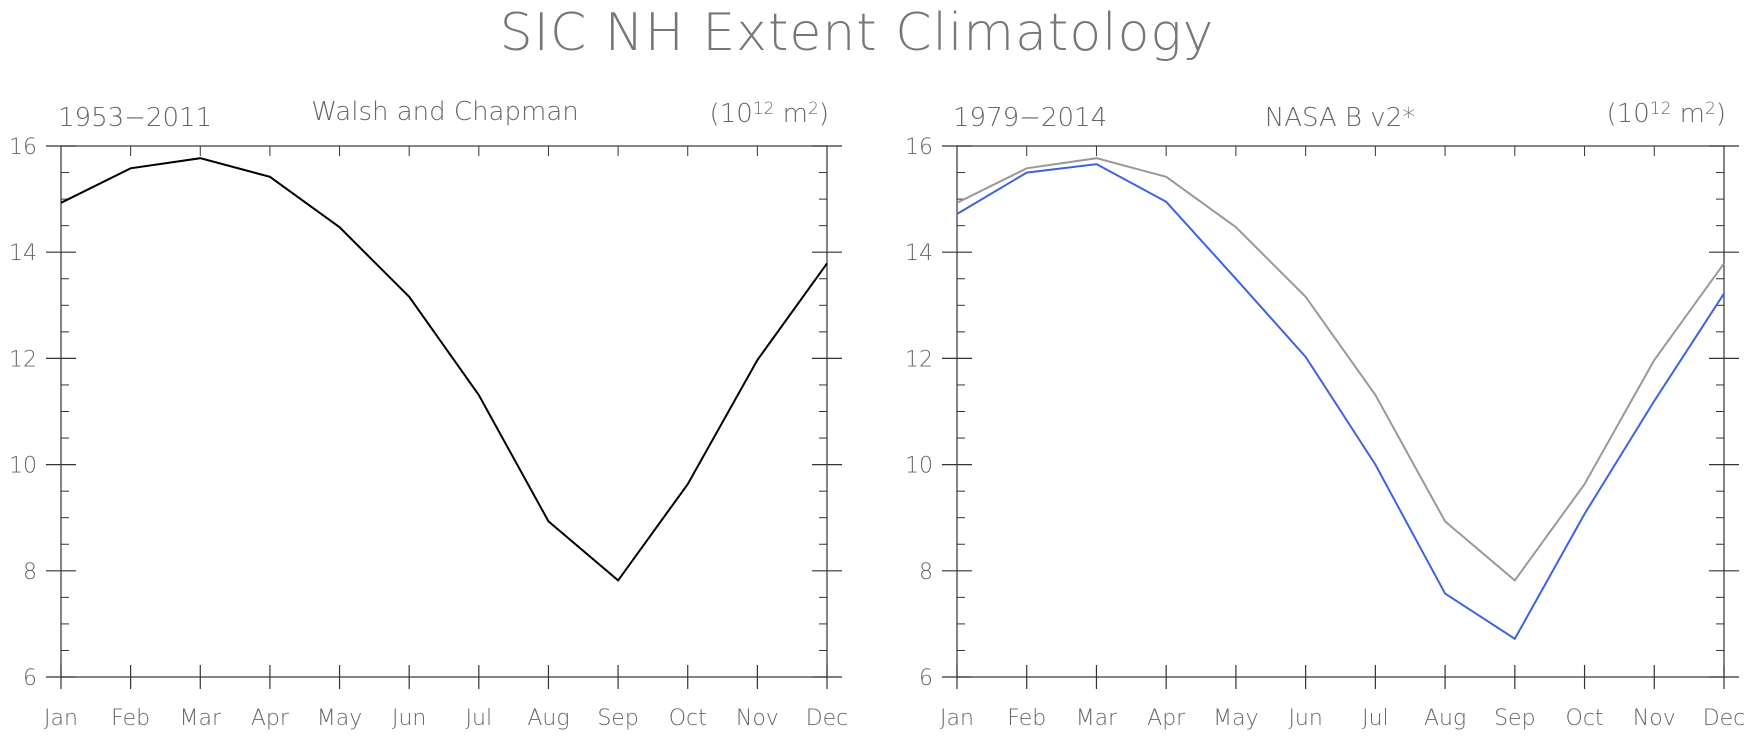  Describe the element at coordinates (135, 118) in the screenshot. I see `panel-period-label: 1953−2011` at that location.